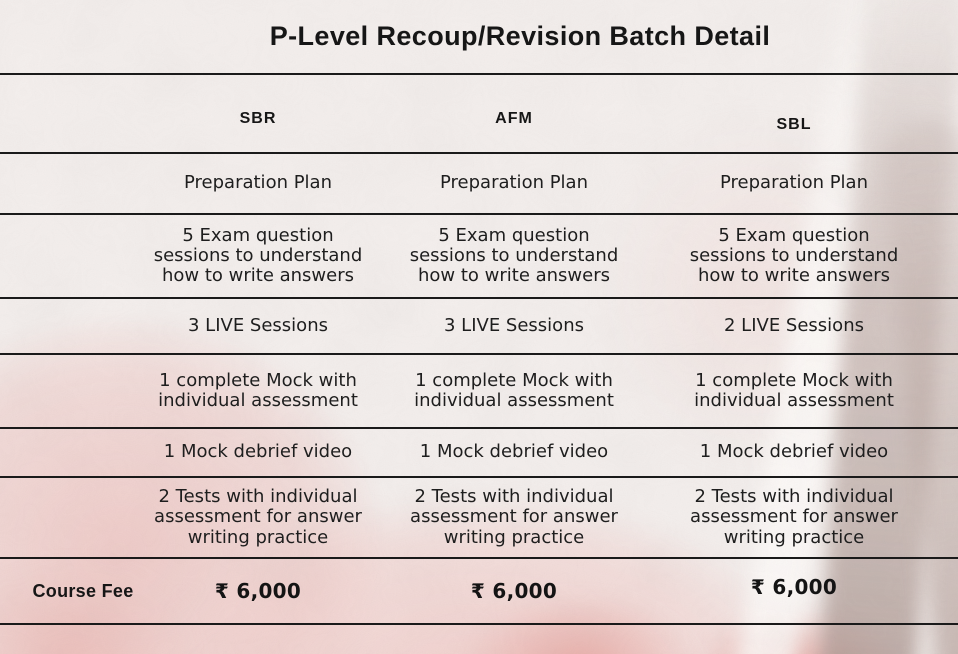 This screenshot has height=654, width=958. Describe the element at coordinates (794, 325) in the screenshot. I see `cell-live-sessions-sbl: 2 LIVE Sessions` at that location.